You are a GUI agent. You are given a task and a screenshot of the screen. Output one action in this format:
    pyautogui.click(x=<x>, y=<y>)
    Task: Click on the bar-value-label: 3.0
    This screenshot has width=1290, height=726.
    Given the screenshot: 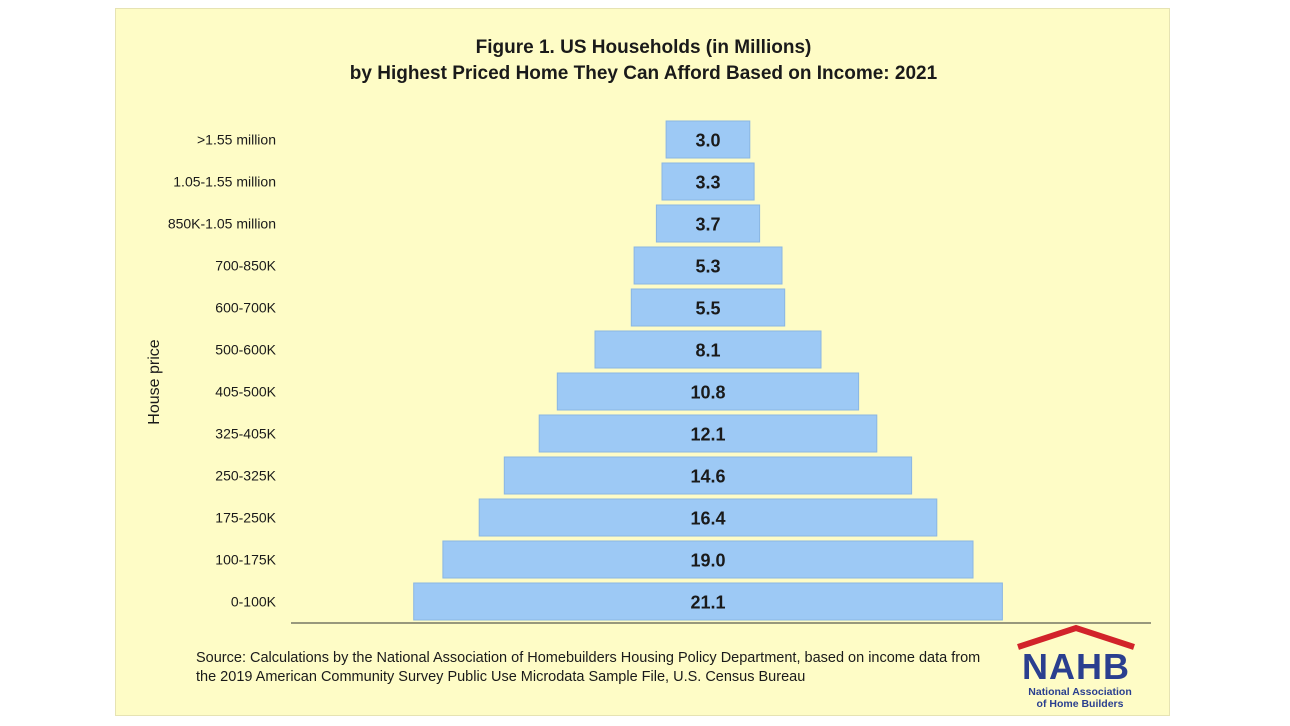 What is the action you would take?
    pyautogui.click(x=707, y=141)
    